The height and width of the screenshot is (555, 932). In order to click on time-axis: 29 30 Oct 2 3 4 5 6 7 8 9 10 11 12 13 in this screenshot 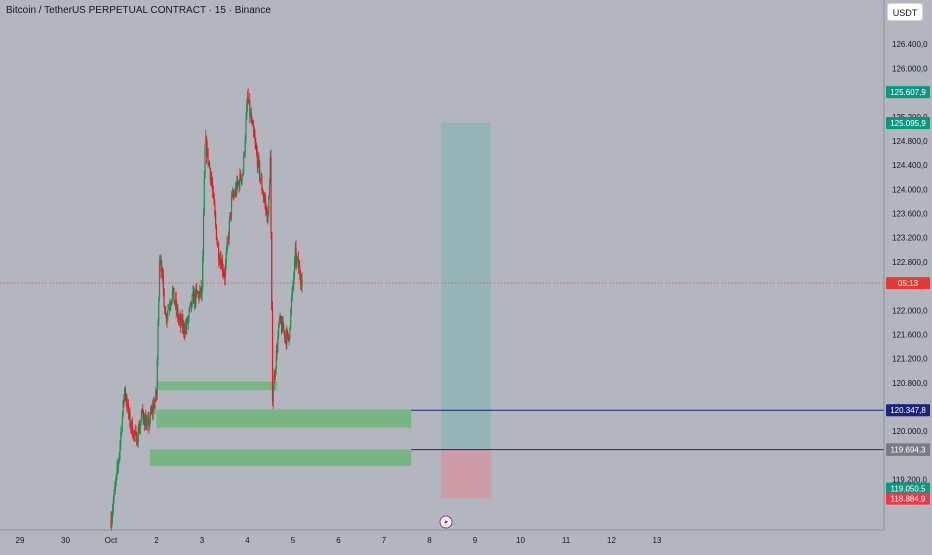, I will do `click(442, 530)`.